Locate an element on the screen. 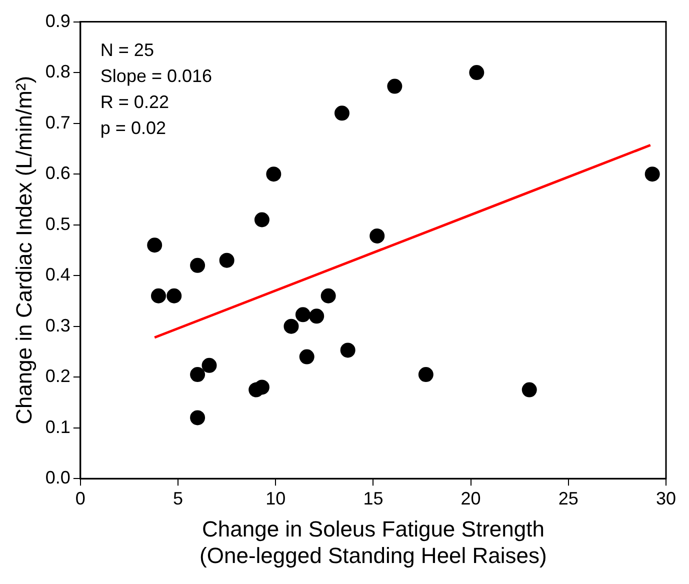 The width and height of the screenshot is (689, 584). x-tick-label: 25 is located at coordinates (568, 498).